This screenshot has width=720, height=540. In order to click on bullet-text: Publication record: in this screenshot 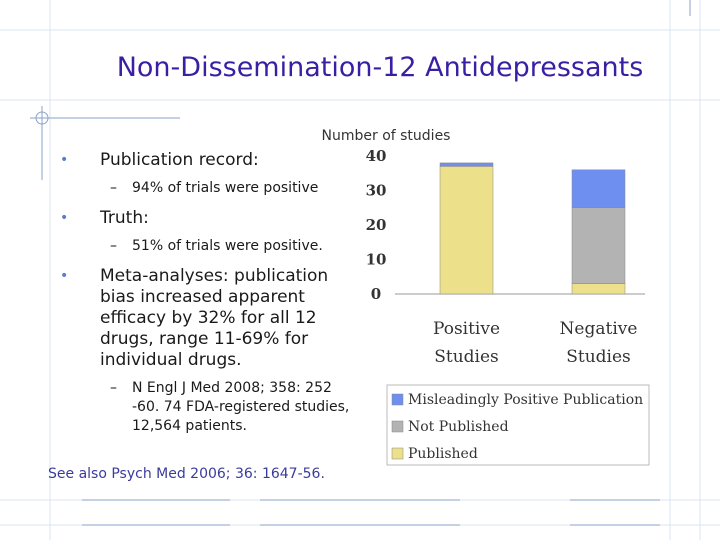, I will do `click(179, 160)`.